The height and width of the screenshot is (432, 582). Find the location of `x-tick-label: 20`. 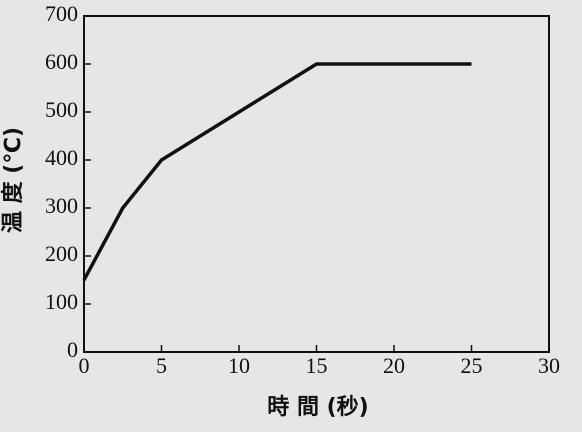

x-tick-label: 20 is located at coordinates (394, 365).